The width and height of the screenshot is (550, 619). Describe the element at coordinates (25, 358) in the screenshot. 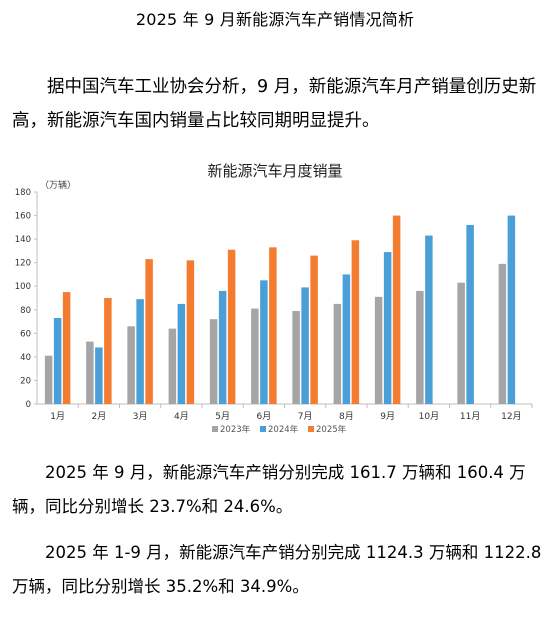

I see `y-tick-label: 40` at that location.